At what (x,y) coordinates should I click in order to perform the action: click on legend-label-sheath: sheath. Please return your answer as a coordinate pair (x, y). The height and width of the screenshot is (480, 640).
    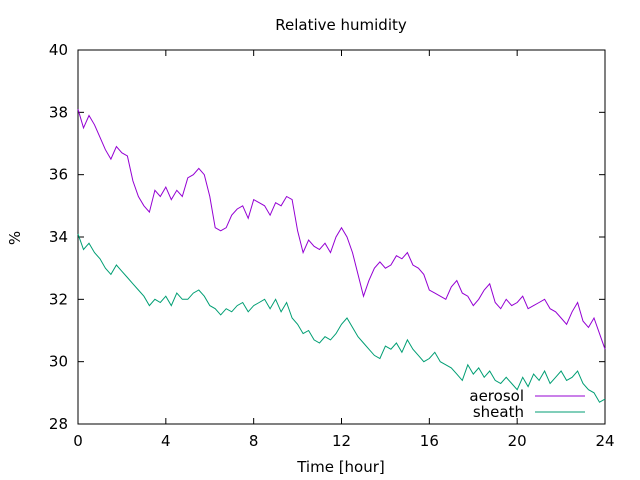
    Looking at the image, I should click on (498, 412).